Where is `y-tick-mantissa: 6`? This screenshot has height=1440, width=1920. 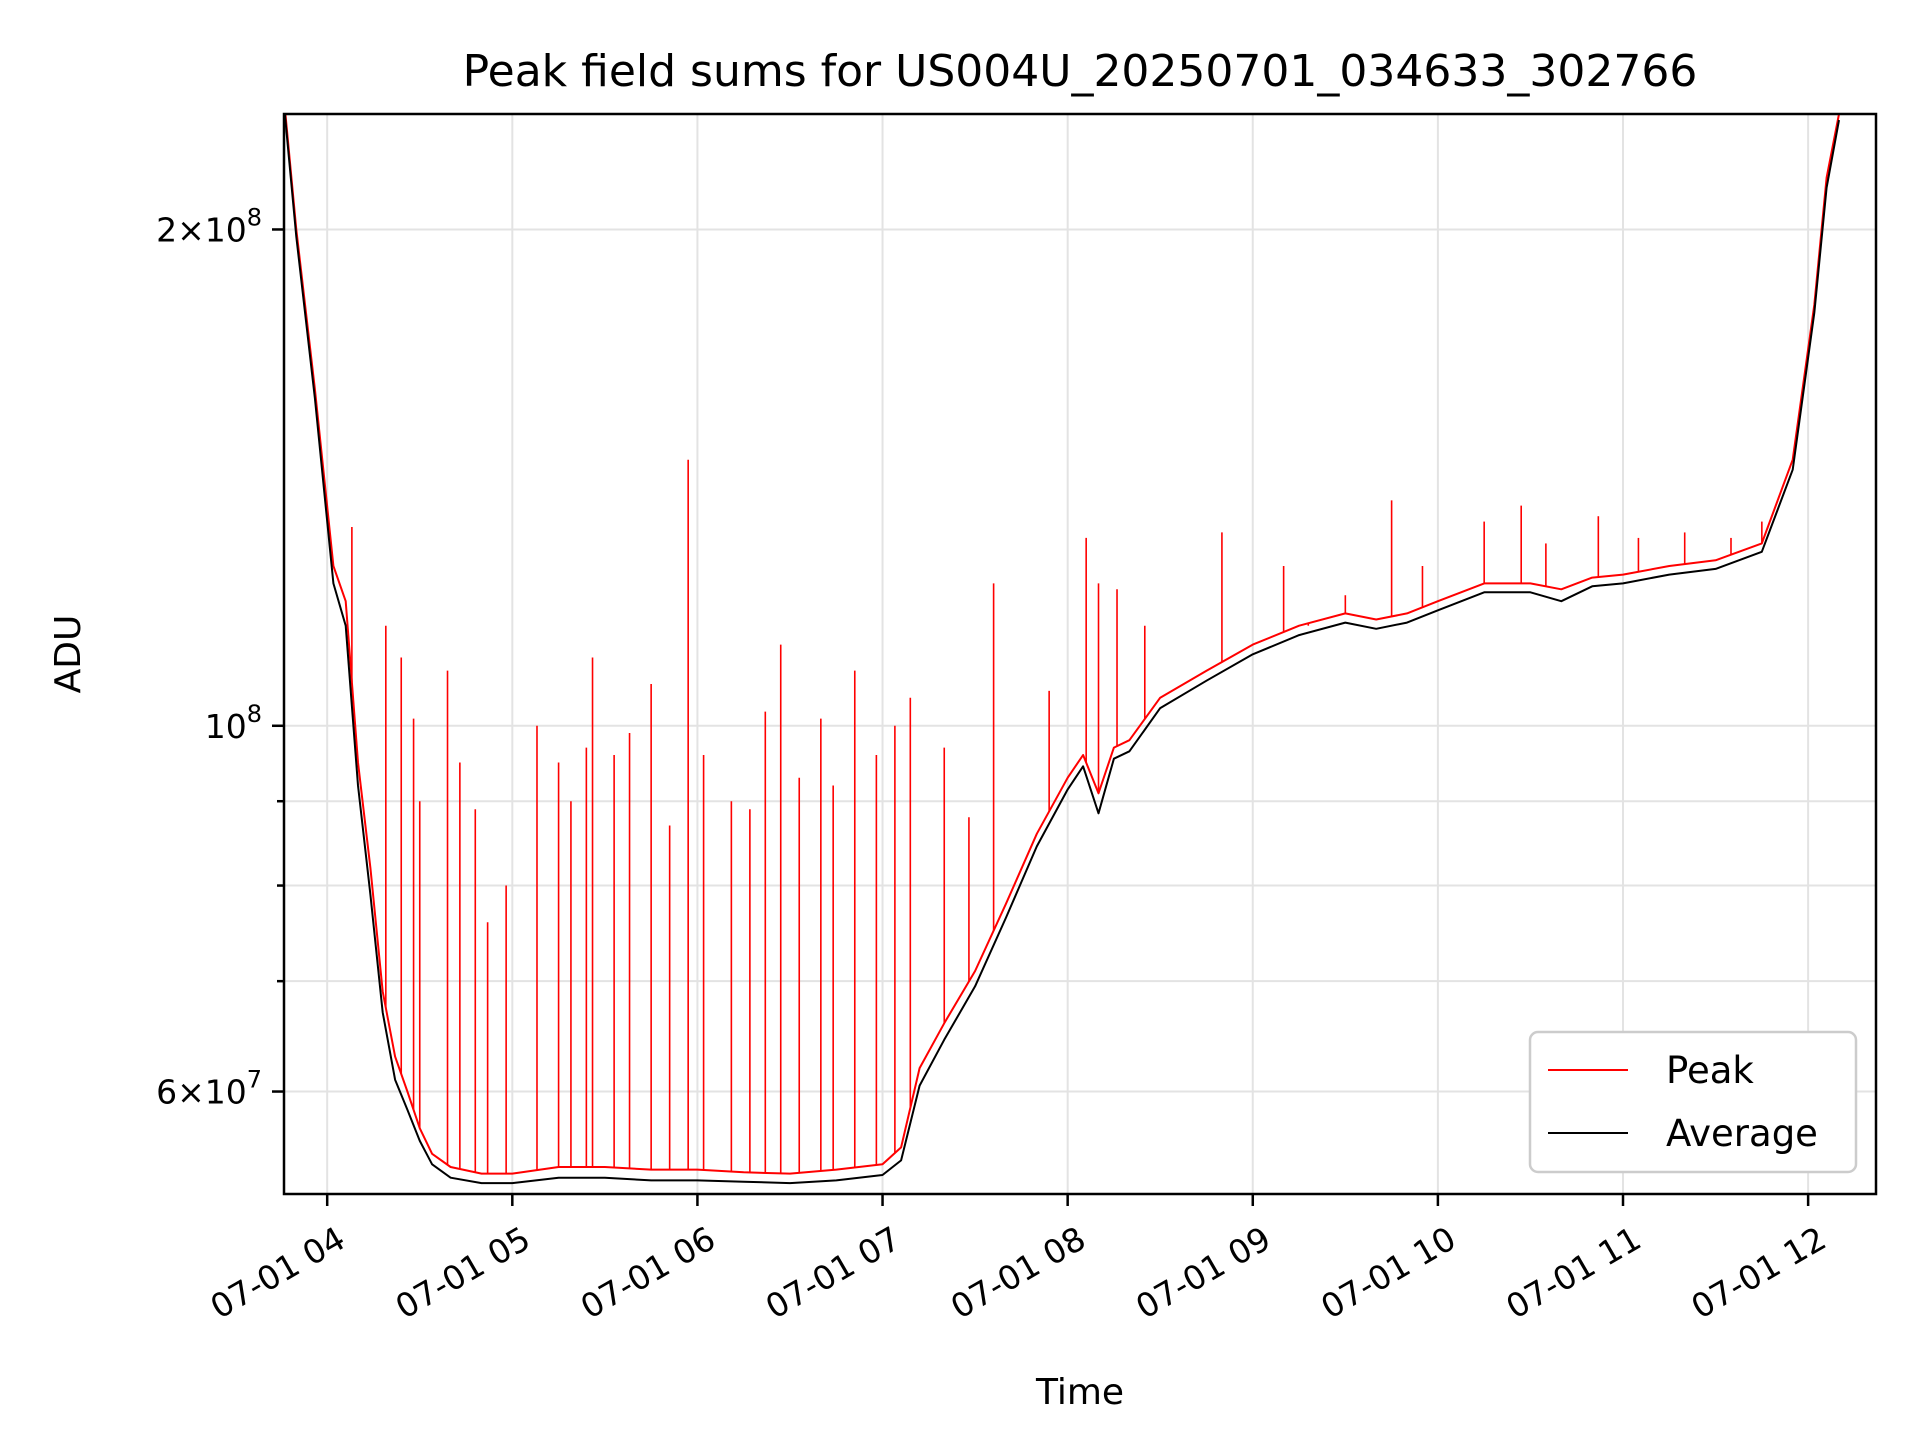 y-tick-mantissa: 6 is located at coordinates (166, 1092).